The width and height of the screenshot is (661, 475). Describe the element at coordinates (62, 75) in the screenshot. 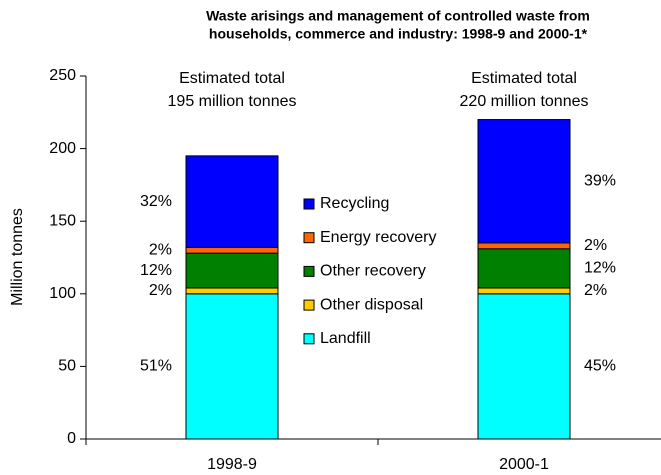

I see `y-tick-label: 250` at that location.